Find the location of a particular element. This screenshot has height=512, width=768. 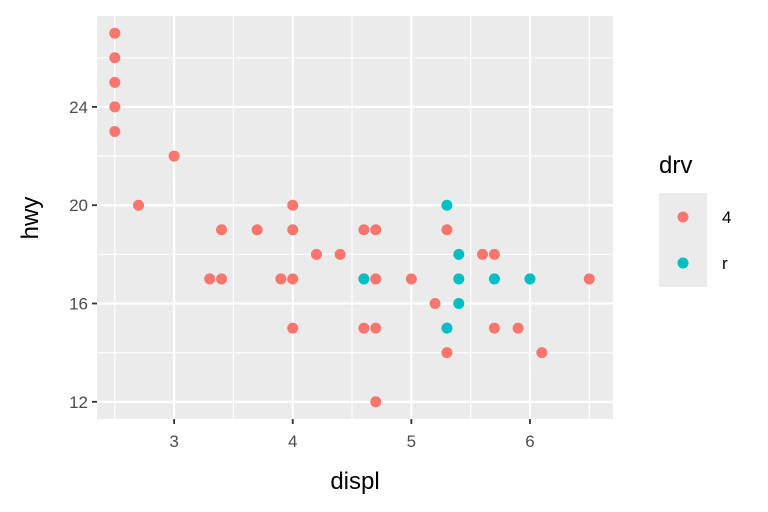

y-axis: 12 16 20 24 is located at coordinates (83, 255).